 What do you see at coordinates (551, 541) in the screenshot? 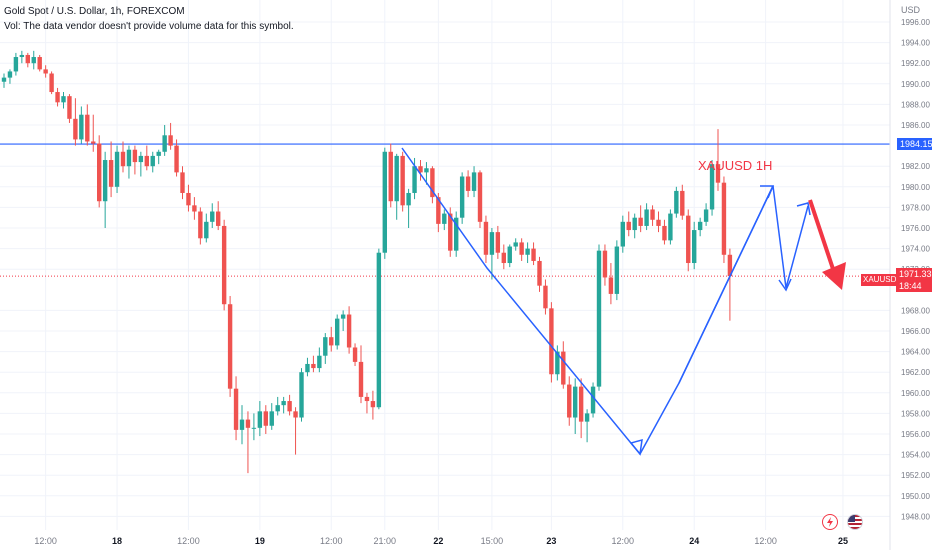
I see `time-tick-label: 23` at bounding box center [551, 541].